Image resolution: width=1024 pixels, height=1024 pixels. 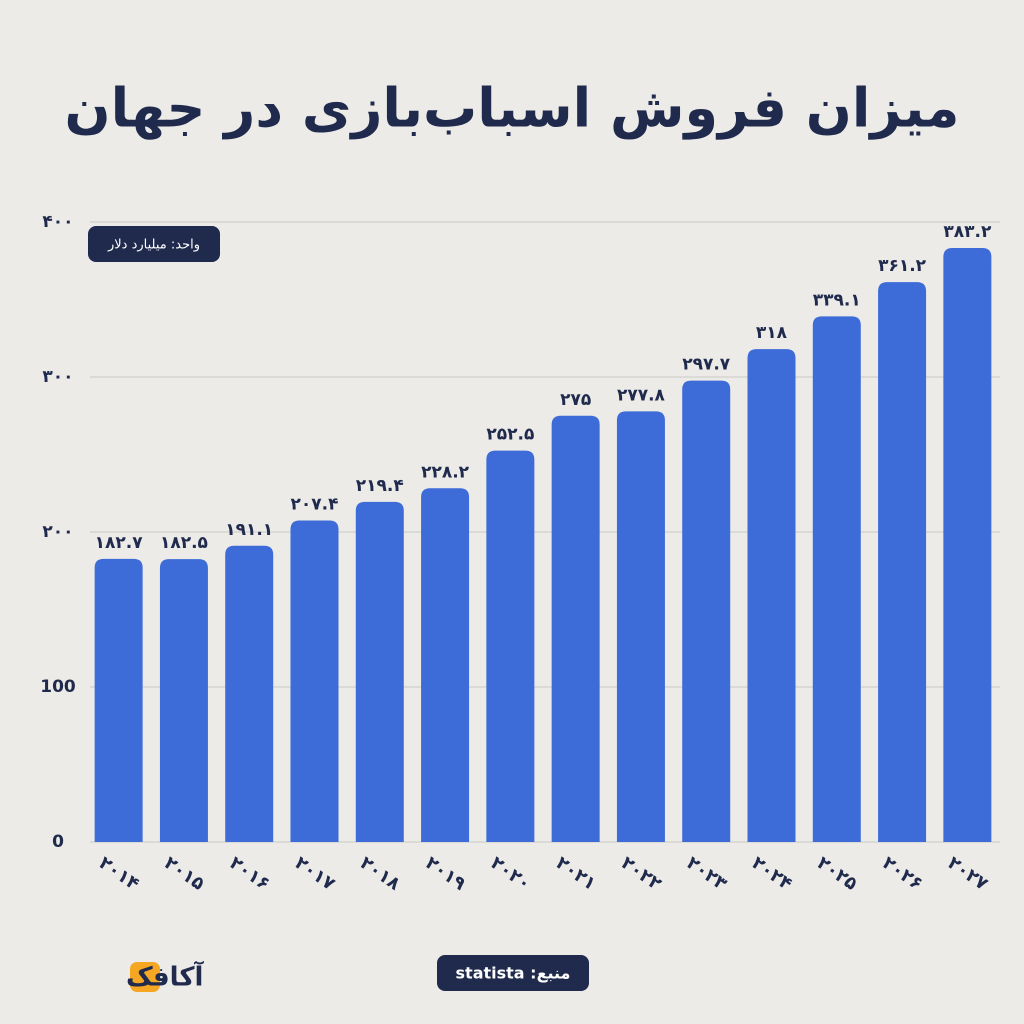 I want to click on chart-title: میزان فروش اسباب‌بازی در جهان, so click(x=512, y=108).